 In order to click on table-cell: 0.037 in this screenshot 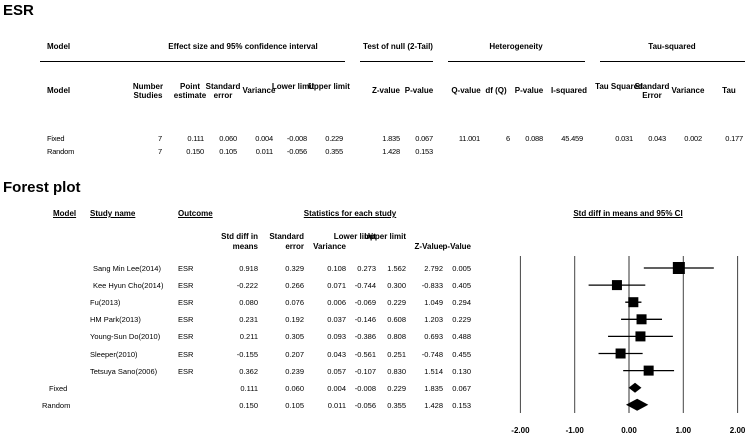, I will do `click(336, 320)`.